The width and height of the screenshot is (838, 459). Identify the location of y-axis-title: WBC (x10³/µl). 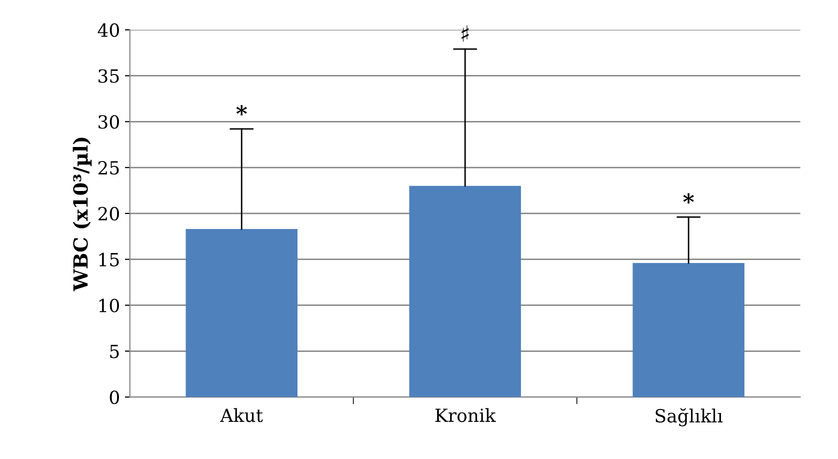
(82, 215).